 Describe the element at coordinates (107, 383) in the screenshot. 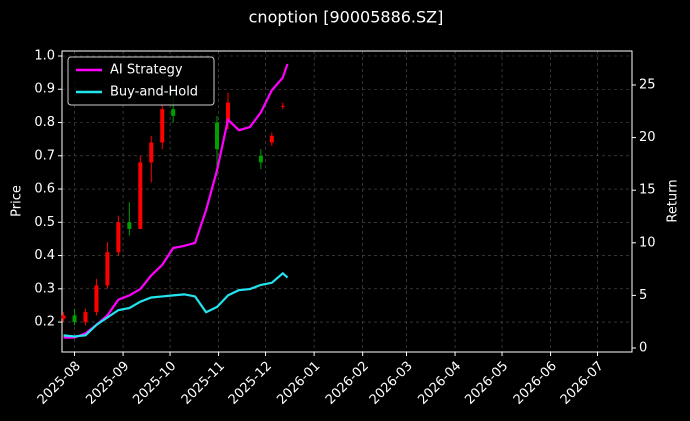

I see `x-tick-label: 2025-09` at that location.